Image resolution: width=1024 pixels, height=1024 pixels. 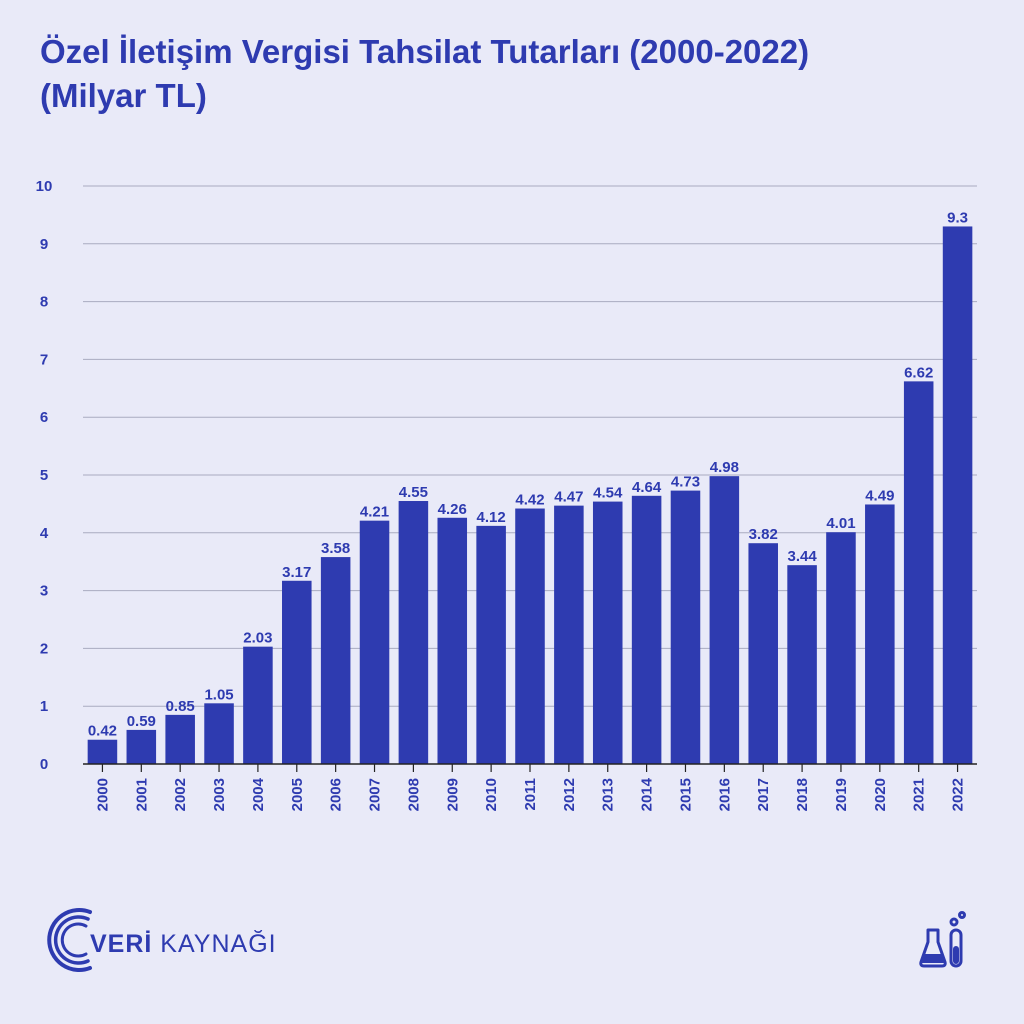 I want to click on y-tick-label: 6, so click(x=44, y=417).